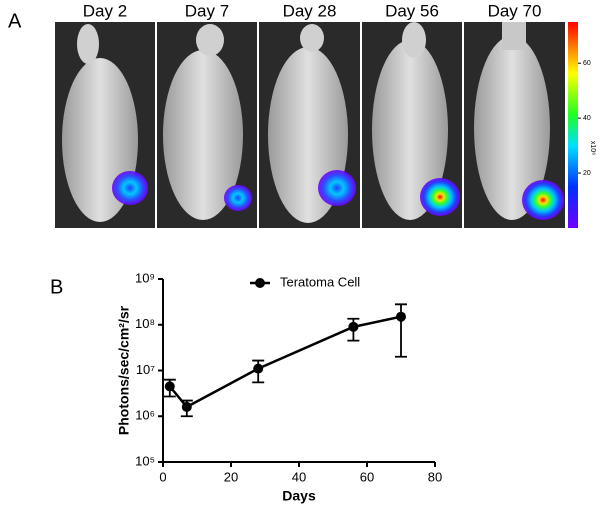 The height and width of the screenshot is (511, 612). I want to click on colorbar-tick-label: 20, so click(587, 173).